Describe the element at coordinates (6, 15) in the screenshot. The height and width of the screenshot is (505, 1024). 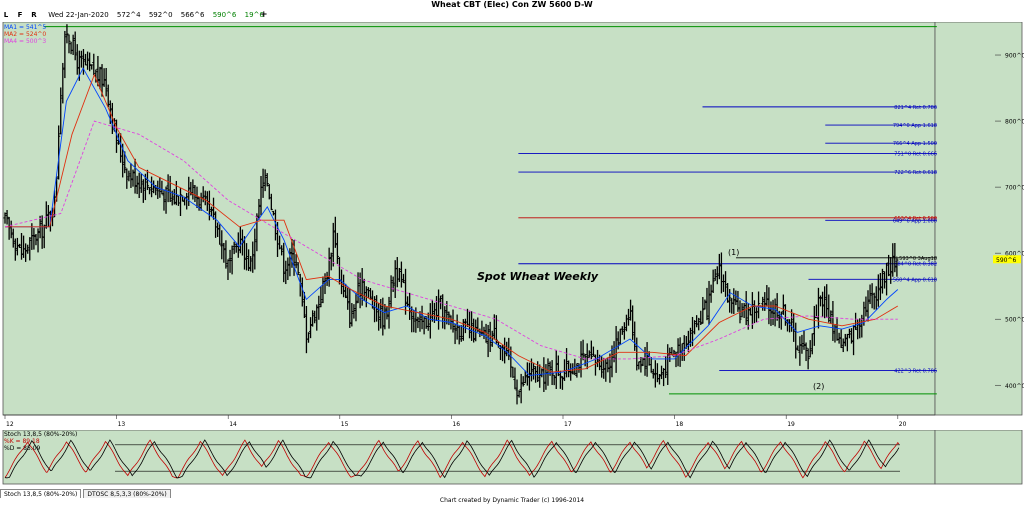
I see `l-button: L` at that location.